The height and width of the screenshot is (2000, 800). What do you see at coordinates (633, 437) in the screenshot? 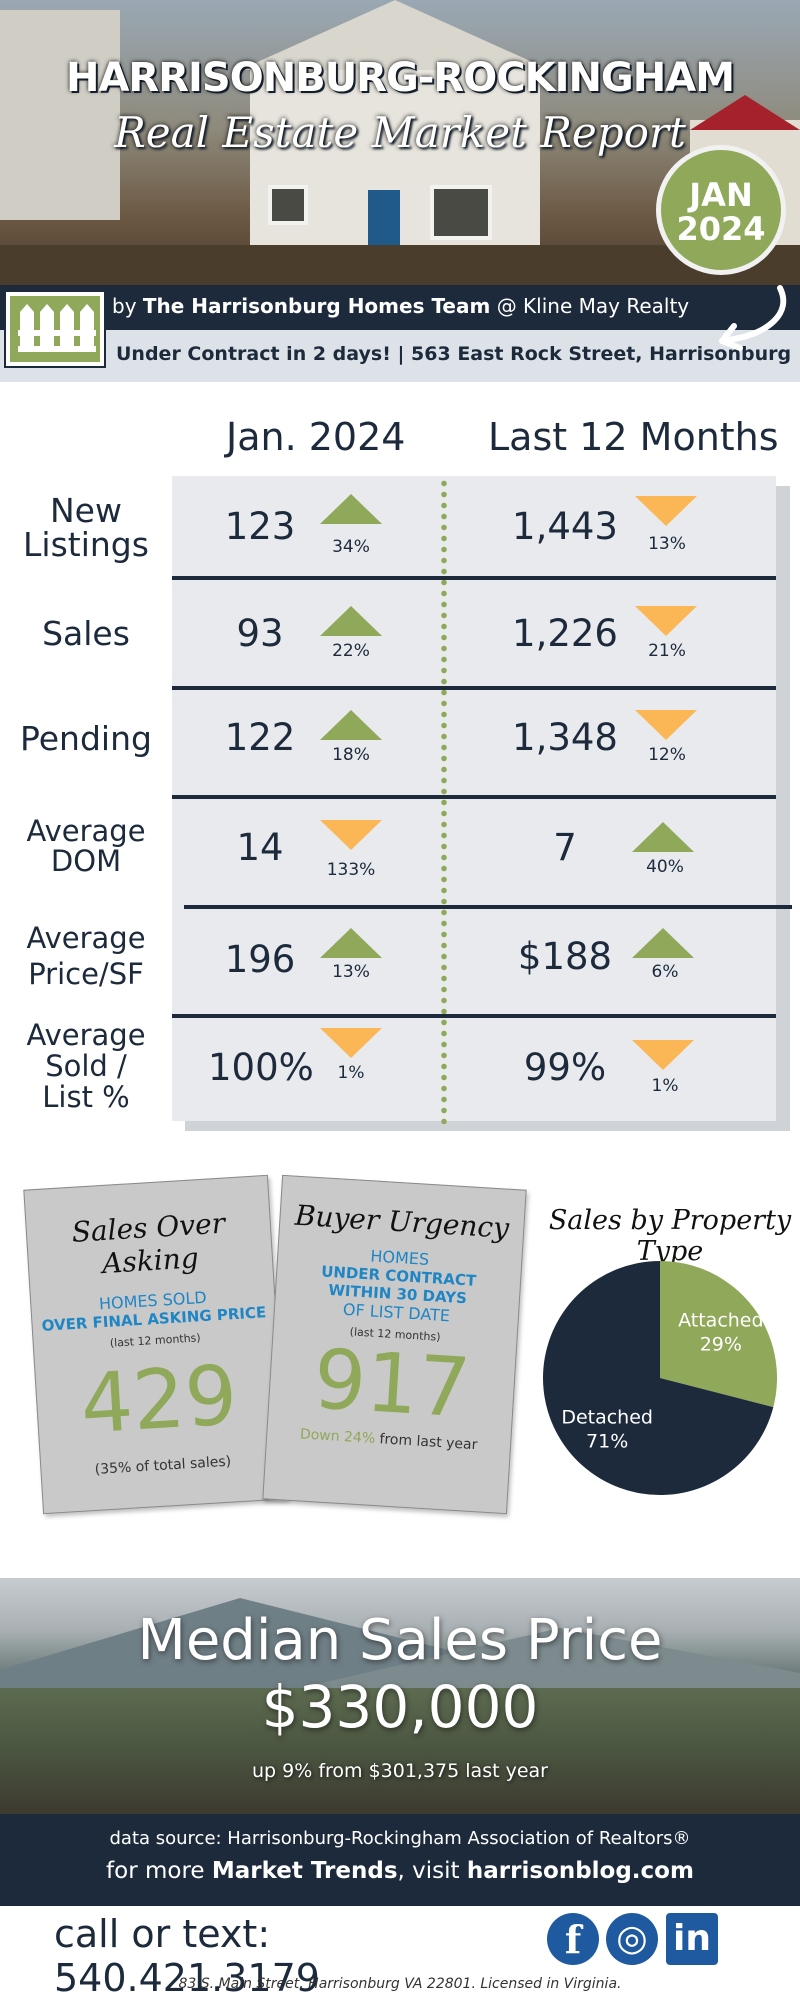
I see `column-header-12-months: Last 12 Months` at bounding box center [633, 437].